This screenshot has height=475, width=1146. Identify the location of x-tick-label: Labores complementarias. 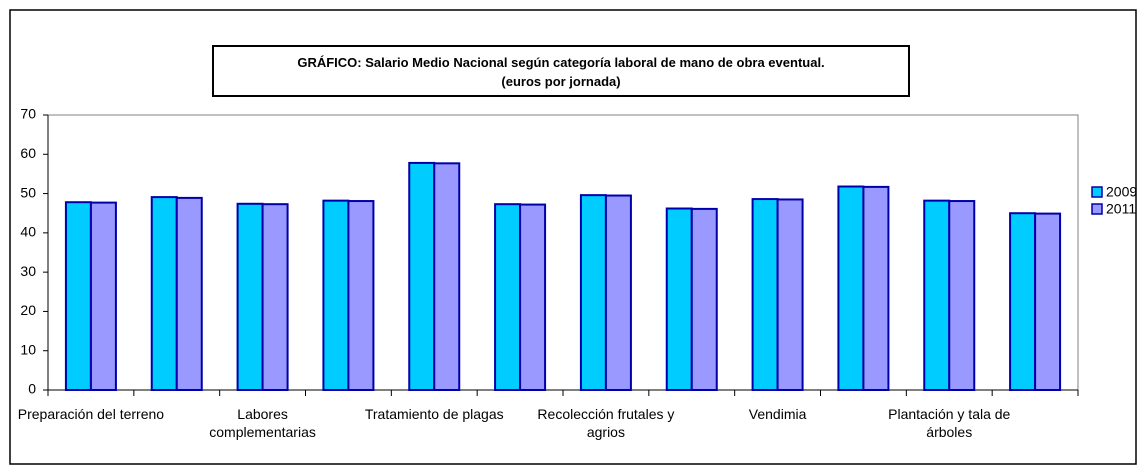
(262, 423).